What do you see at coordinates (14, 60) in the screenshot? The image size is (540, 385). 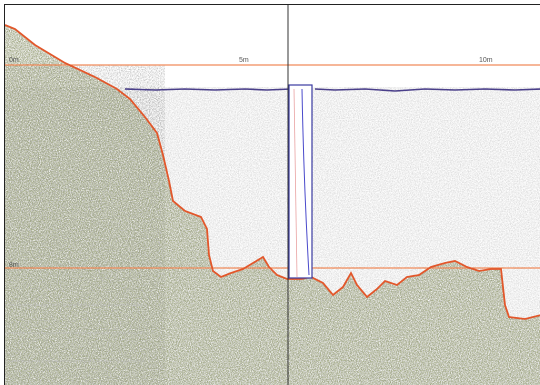 I see `range-label-surface: 0m` at bounding box center [14, 60].